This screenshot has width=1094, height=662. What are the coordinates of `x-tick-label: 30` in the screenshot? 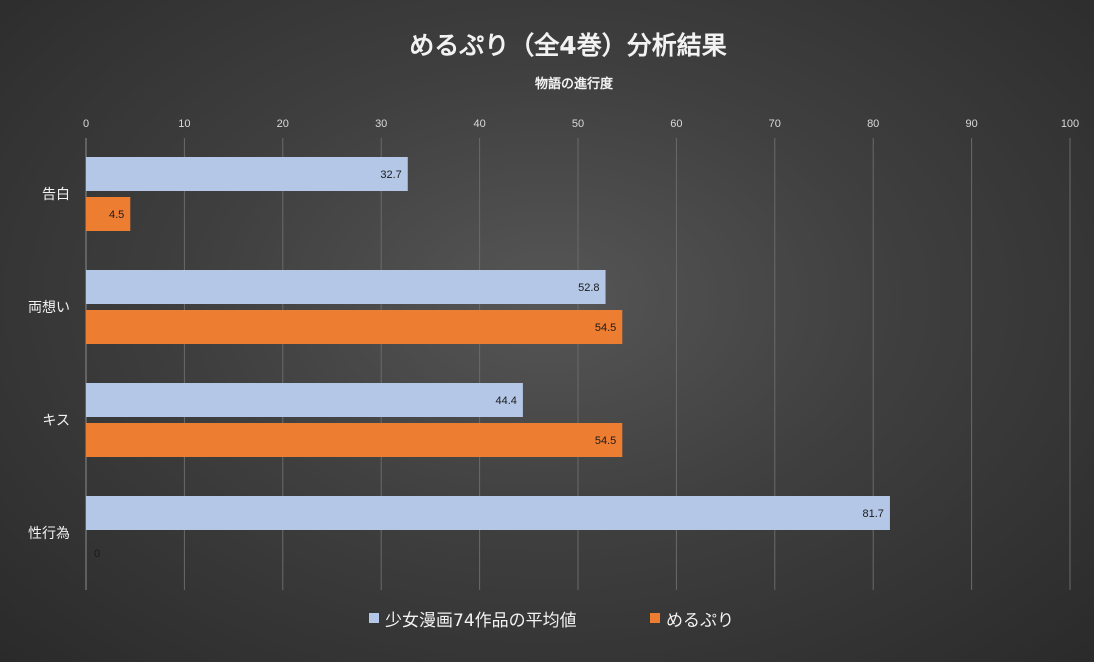 It's located at (381, 124).